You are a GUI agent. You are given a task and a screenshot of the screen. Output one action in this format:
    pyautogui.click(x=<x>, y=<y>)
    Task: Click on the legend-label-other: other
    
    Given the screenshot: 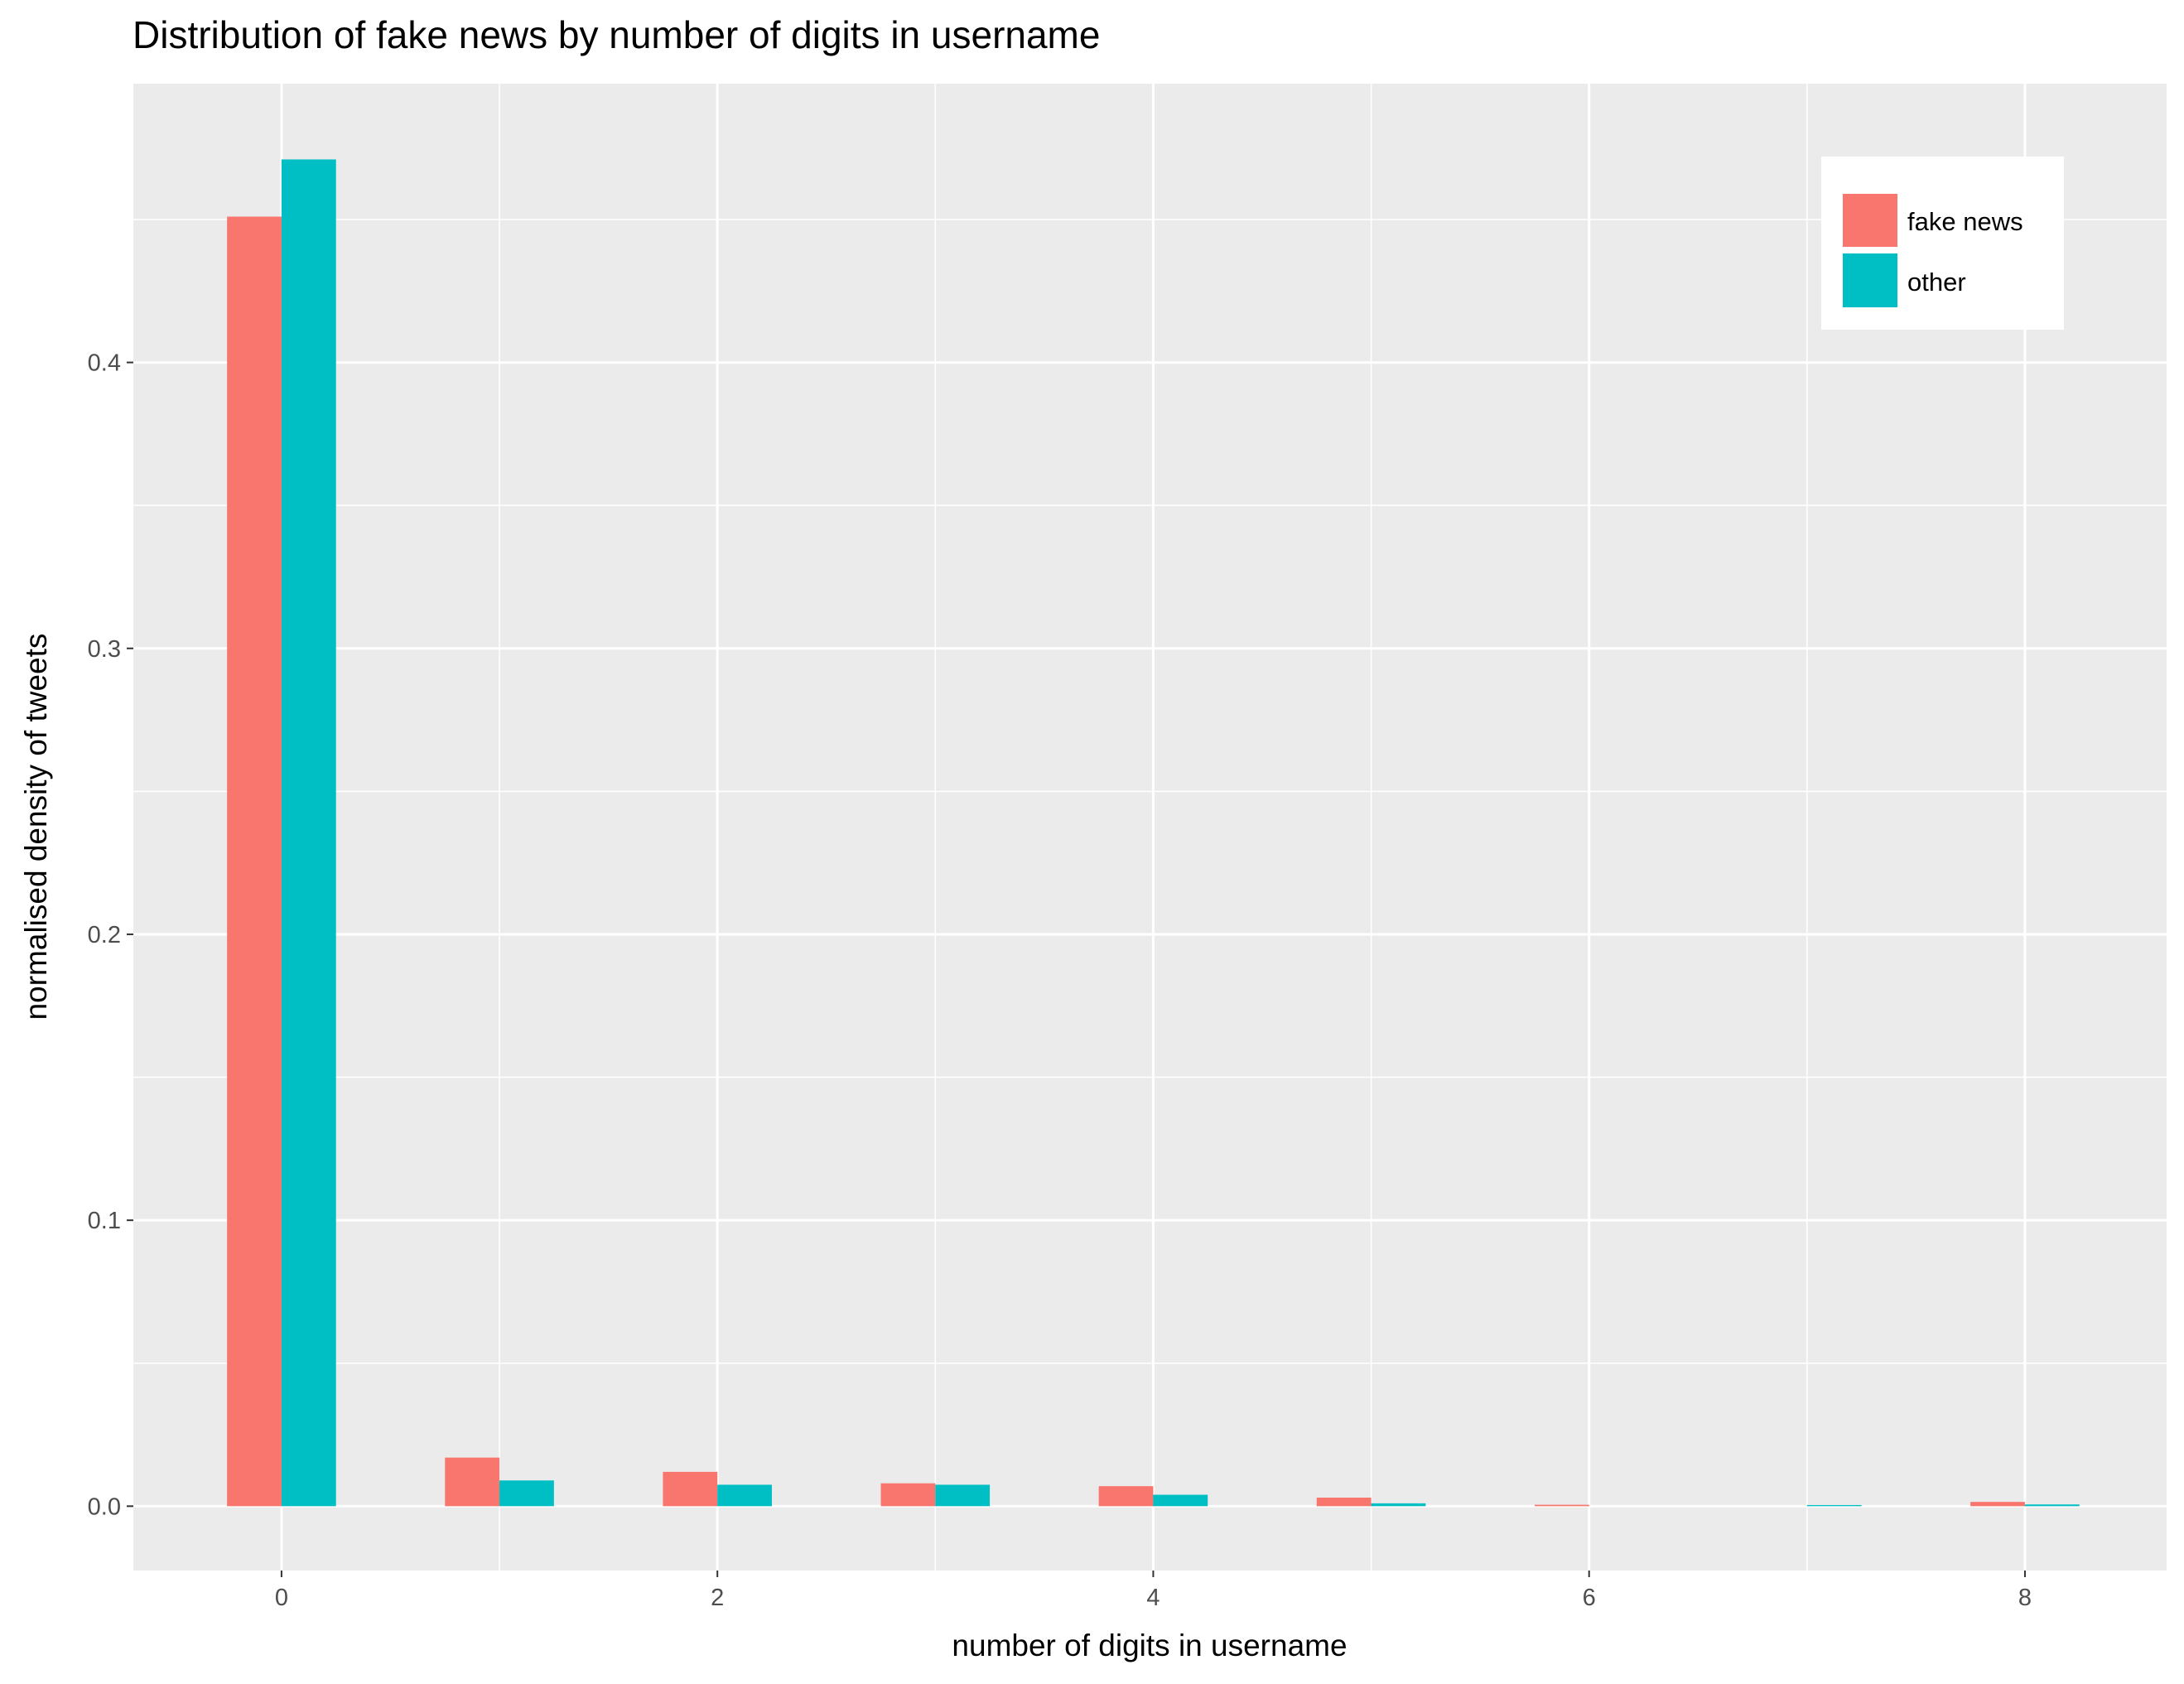 What is the action you would take?
    pyautogui.click(x=1936, y=282)
    